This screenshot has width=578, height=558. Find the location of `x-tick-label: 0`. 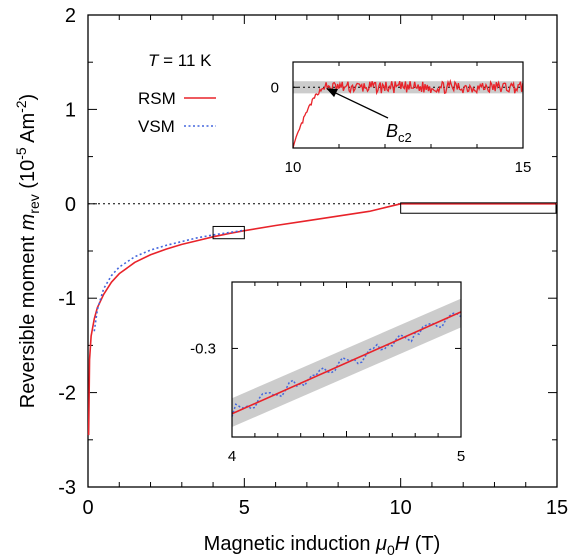

x-tick-label: 0 is located at coordinates (87, 508).